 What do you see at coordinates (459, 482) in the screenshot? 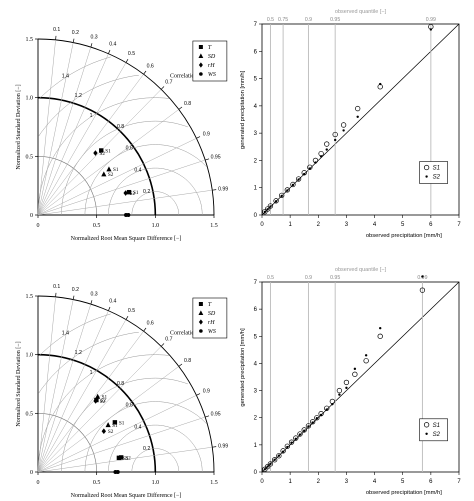
I see `x-tick-label: 7` at bounding box center [459, 482].